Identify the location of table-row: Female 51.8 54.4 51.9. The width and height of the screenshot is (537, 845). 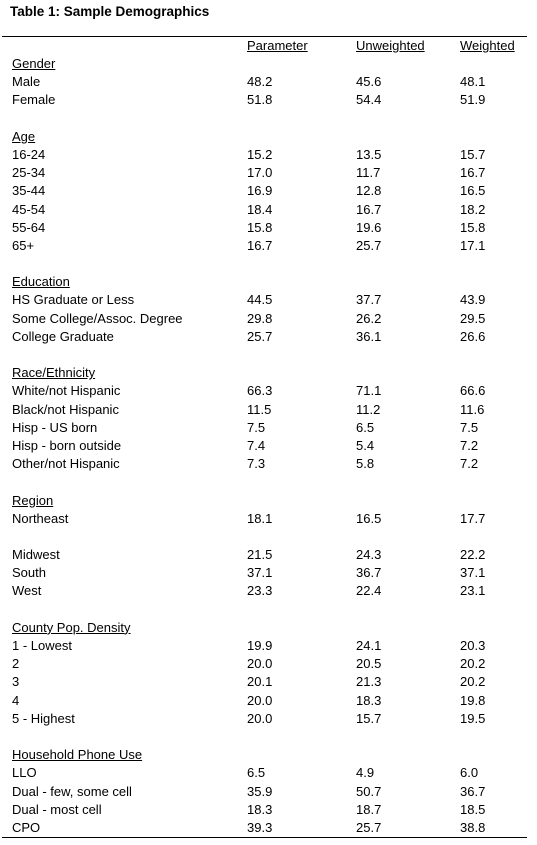
(268, 100).